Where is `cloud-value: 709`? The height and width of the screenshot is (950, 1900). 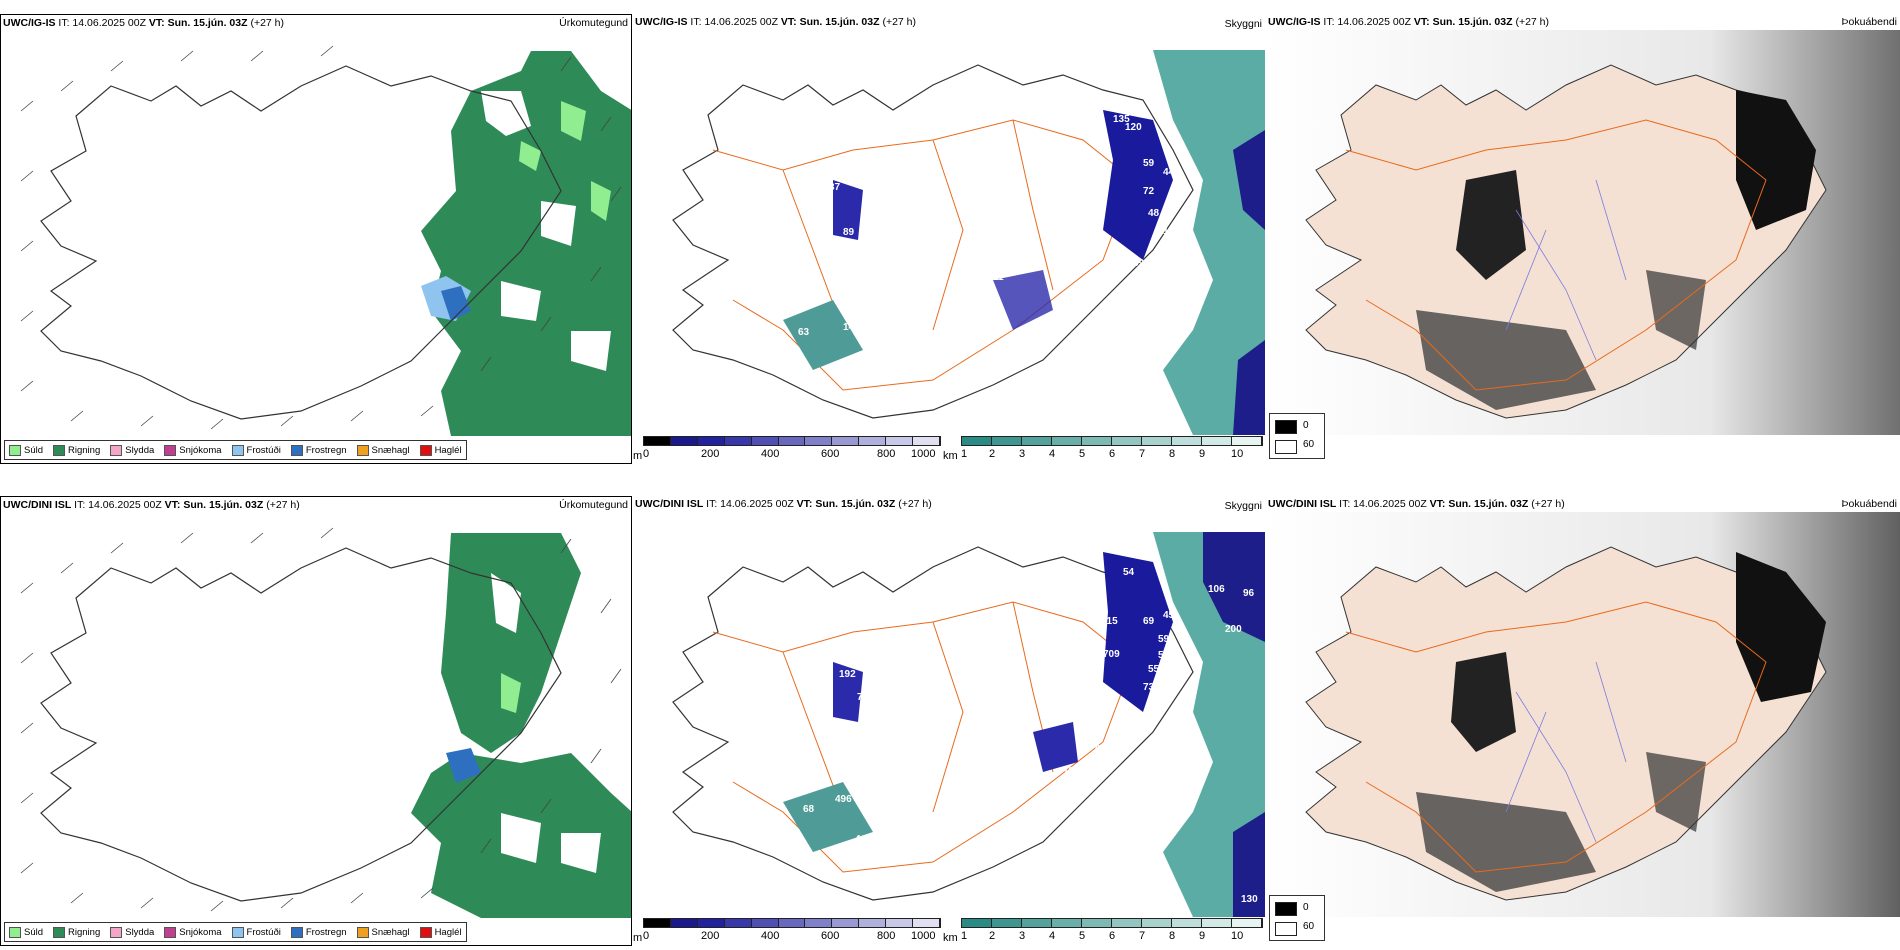 cloud-value: 709 is located at coordinates (1111, 654).